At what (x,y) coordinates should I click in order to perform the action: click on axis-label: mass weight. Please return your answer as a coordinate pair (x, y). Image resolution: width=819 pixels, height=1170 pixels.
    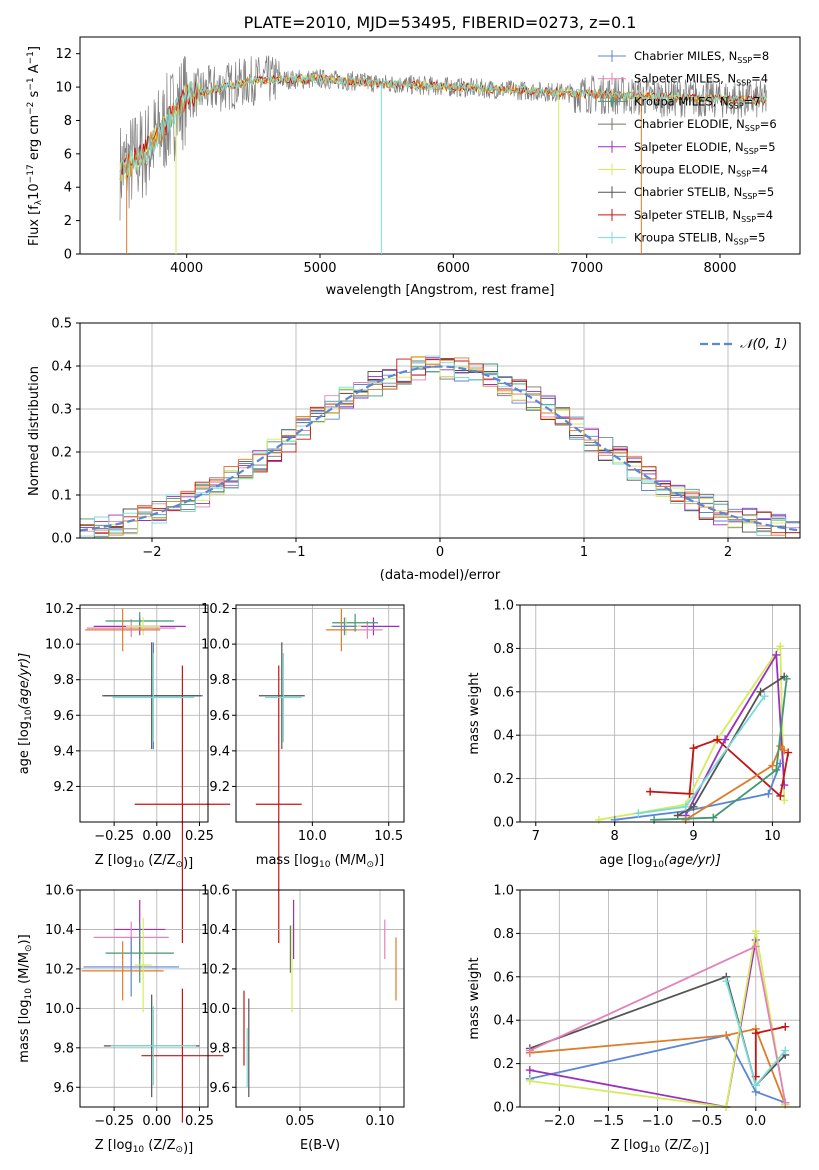
    Looking at the image, I should click on (474, 713).